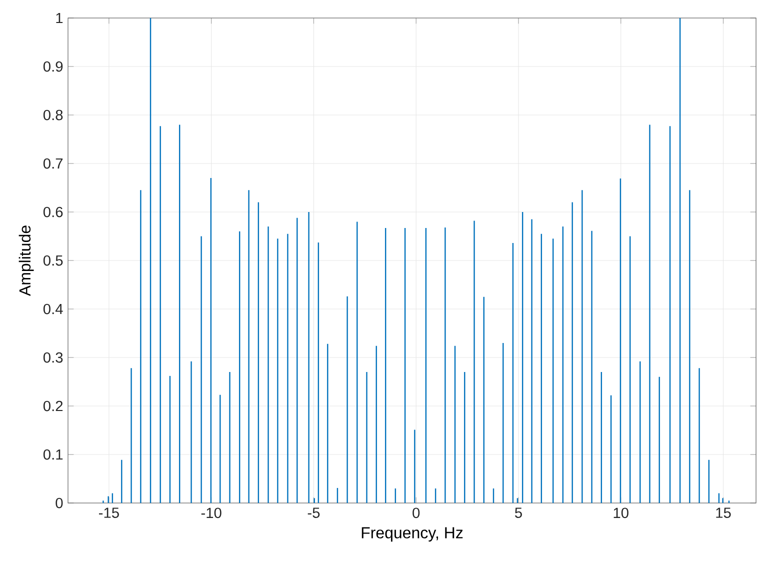 This screenshot has height=569, width=757. I want to click on x-tick-label: -15, so click(109, 513).